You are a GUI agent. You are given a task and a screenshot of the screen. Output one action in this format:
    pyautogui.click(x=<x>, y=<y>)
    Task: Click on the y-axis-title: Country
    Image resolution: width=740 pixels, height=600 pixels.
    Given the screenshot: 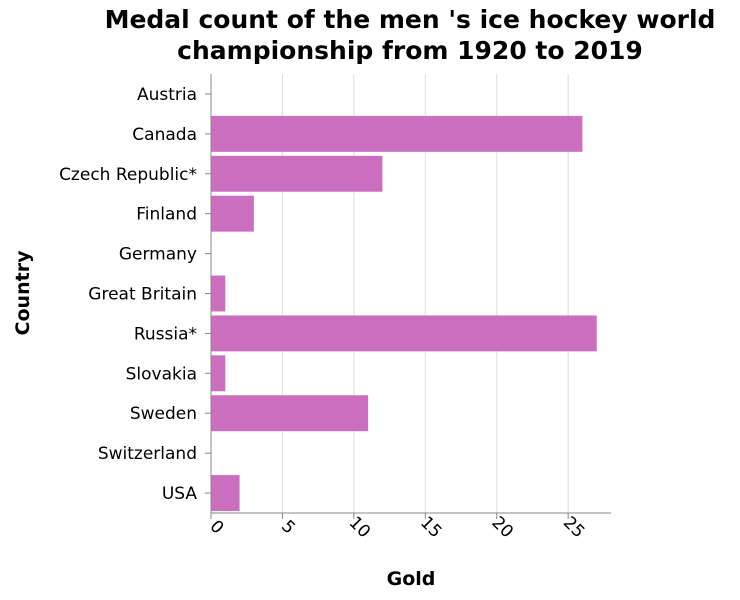 What is the action you would take?
    pyautogui.click(x=23, y=293)
    